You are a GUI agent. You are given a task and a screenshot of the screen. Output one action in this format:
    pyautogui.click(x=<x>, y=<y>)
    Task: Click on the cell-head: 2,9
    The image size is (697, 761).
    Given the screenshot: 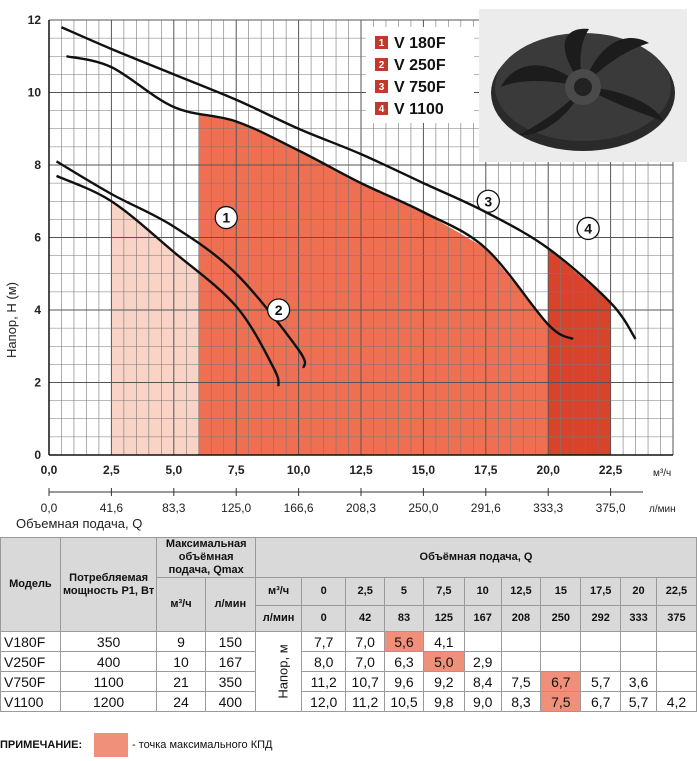 What is the action you would take?
    pyautogui.click(x=482, y=661)
    